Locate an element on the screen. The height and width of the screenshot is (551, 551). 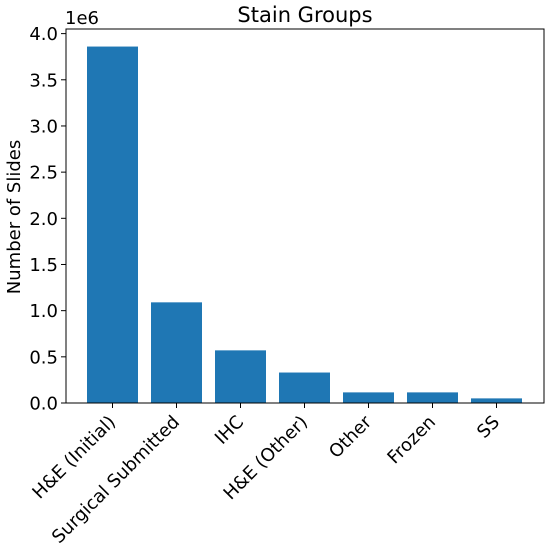
y-tick-label-4: 2.0 is located at coordinates (43, 219).